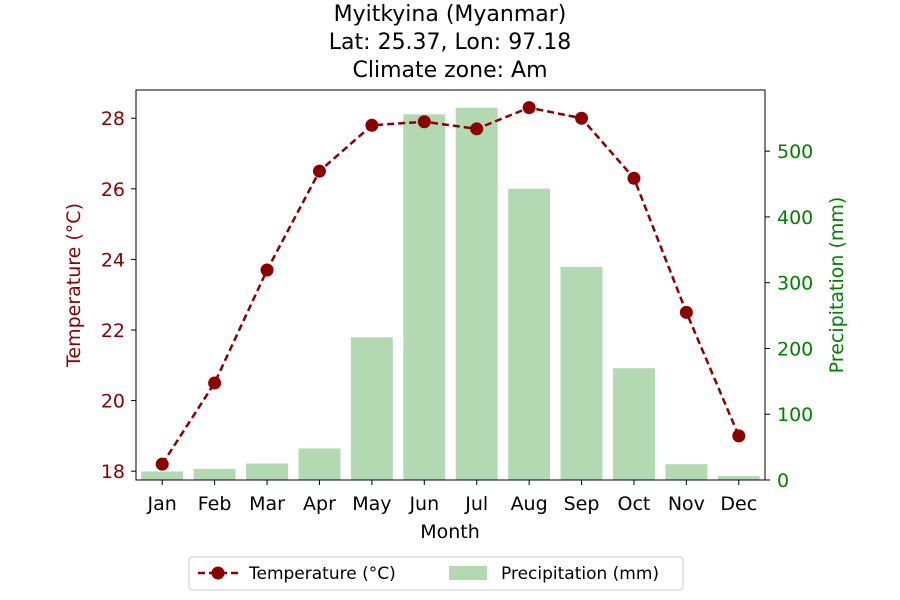 This screenshot has height=600, width=900. What do you see at coordinates (795, 152) in the screenshot?
I see `y-right-tick-label: 500` at bounding box center [795, 152].